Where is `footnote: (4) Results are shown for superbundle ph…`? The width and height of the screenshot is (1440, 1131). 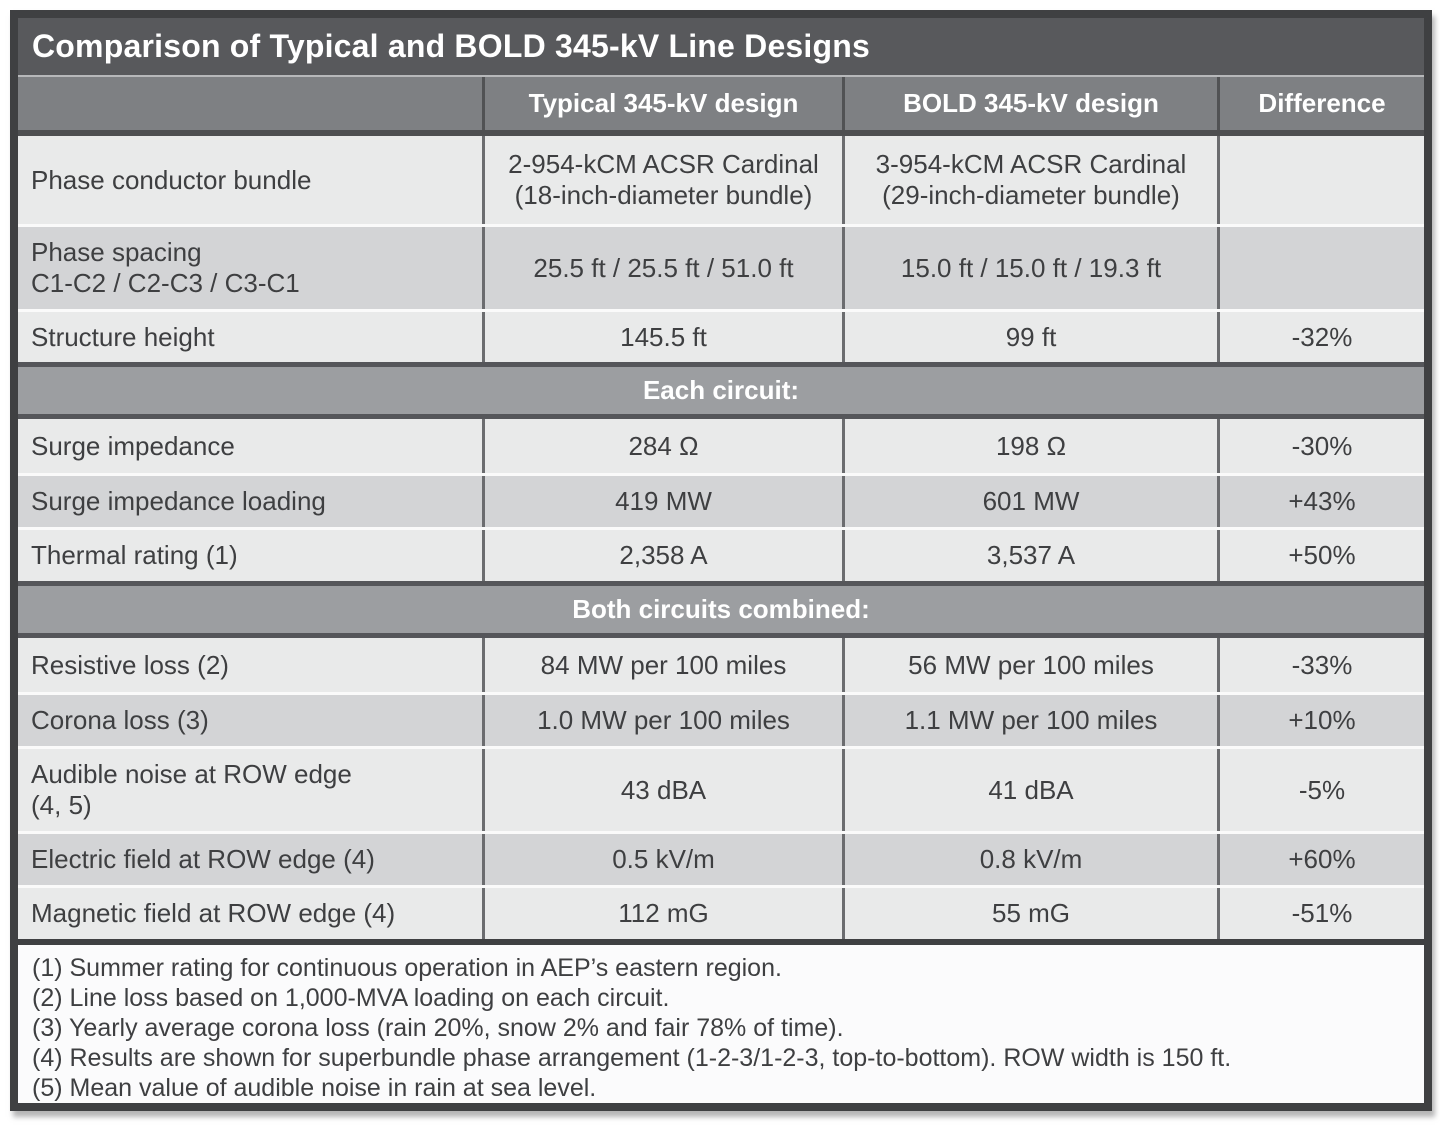 footnote: (4) Results are shown for superbundle ph… is located at coordinates (632, 1058).